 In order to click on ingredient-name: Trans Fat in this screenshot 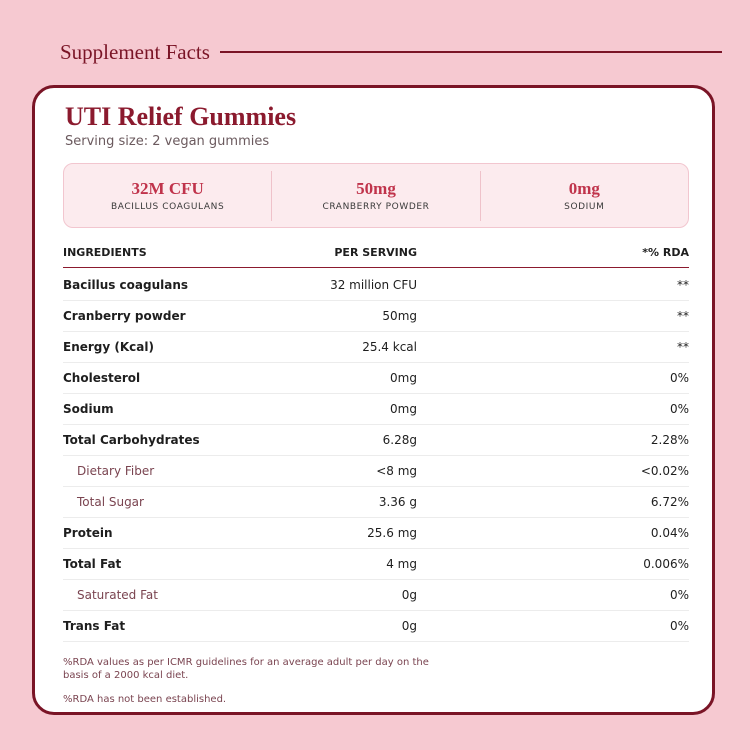, I will do `click(94, 626)`.